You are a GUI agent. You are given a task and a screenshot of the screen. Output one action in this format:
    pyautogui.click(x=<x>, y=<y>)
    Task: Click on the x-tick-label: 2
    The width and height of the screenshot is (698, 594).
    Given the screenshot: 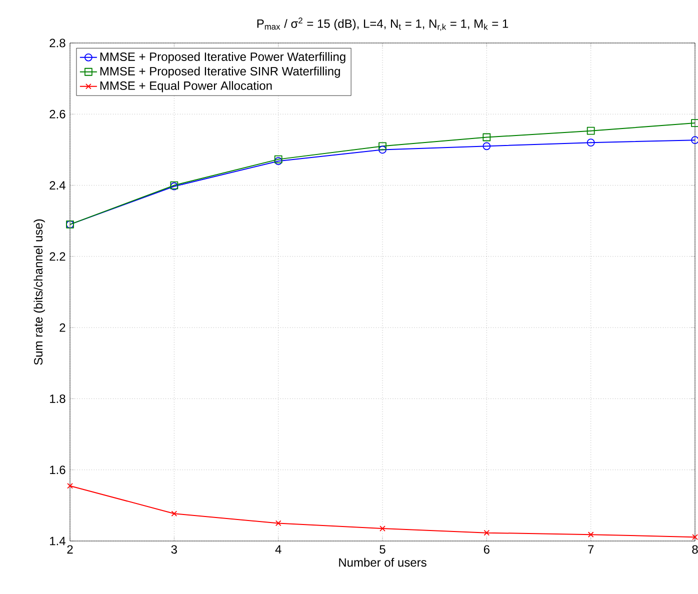 What is the action you would take?
    pyautogui.click(x=70, y=549)
    